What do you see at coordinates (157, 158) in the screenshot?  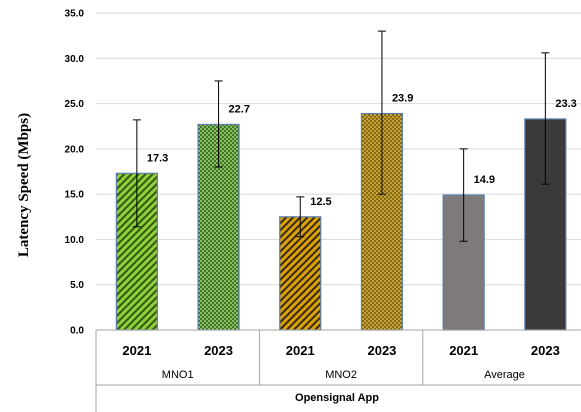 I see `data-label: 17.3` at bounding box center [157, 158].